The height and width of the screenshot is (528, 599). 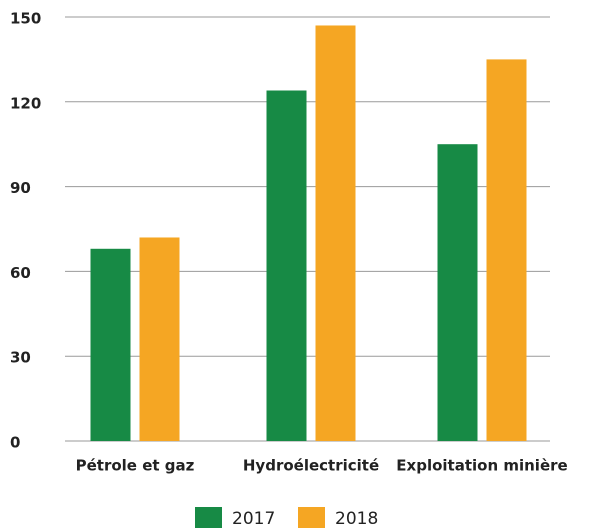 What do you see at coordinates (311, 466) in the screenshot?
I see `x-tick-label: Hydroélectricité` at bounding box center [311, 466].